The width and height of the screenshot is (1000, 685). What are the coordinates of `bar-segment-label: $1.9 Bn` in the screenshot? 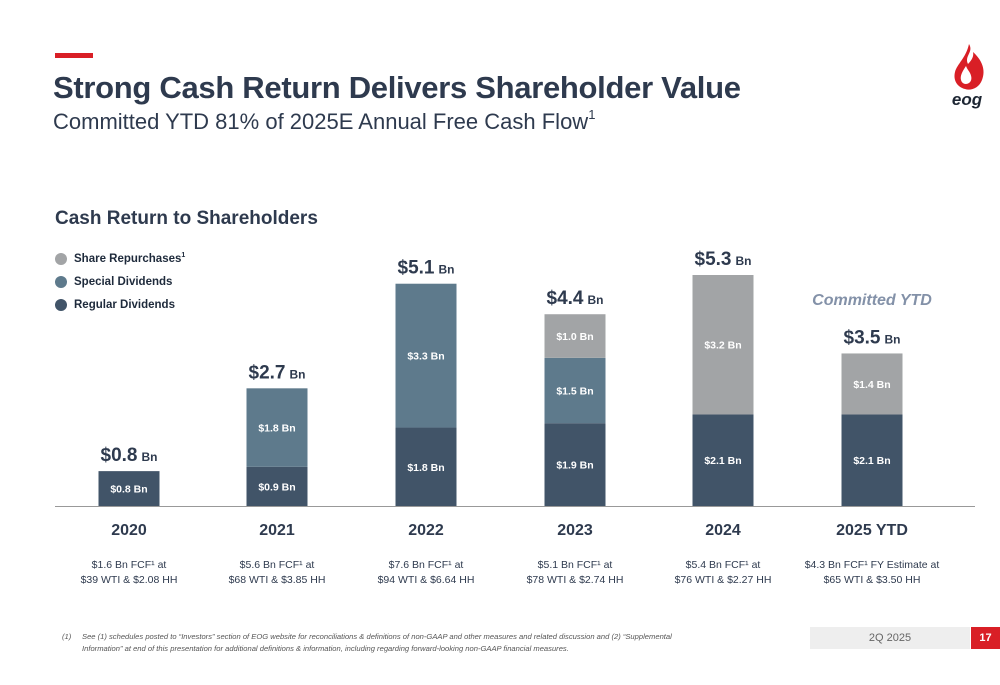 It's located at (574, 466).